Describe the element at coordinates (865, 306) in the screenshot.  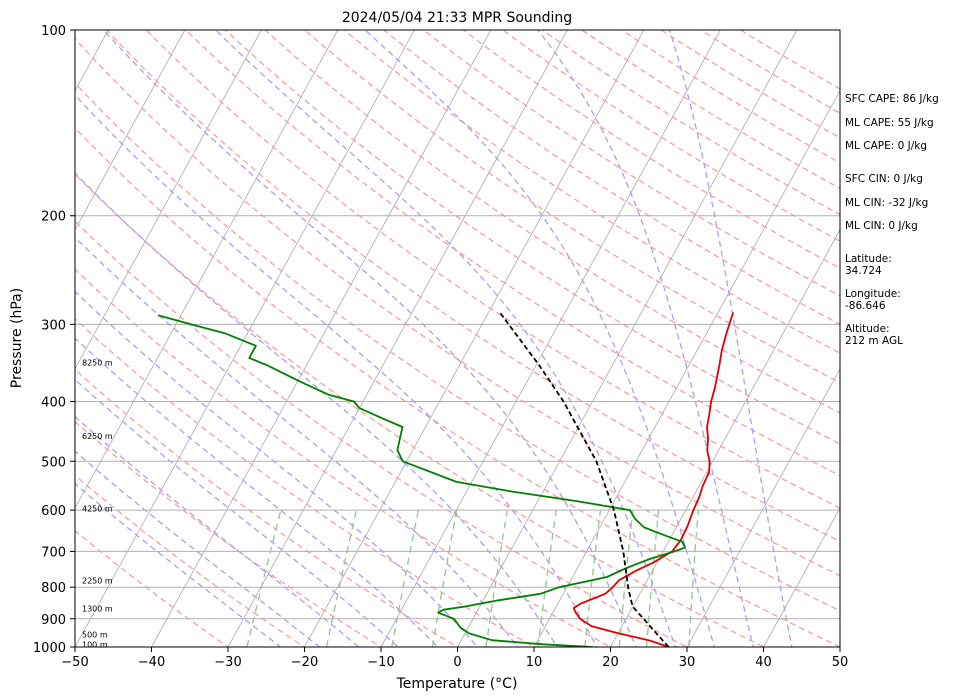
I see `longitude-value: -86.646` at that location.